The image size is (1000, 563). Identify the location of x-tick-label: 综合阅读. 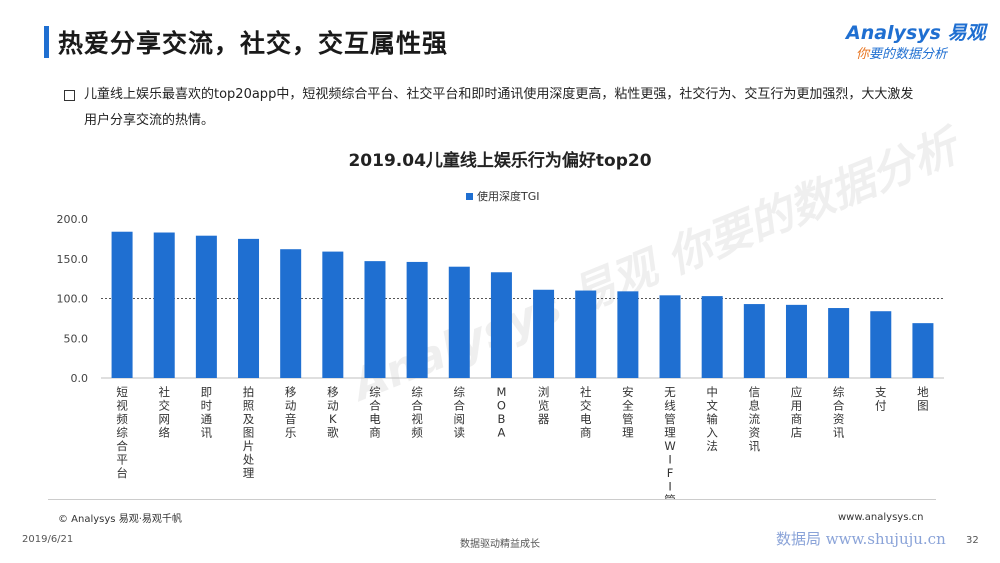
(460, 412).